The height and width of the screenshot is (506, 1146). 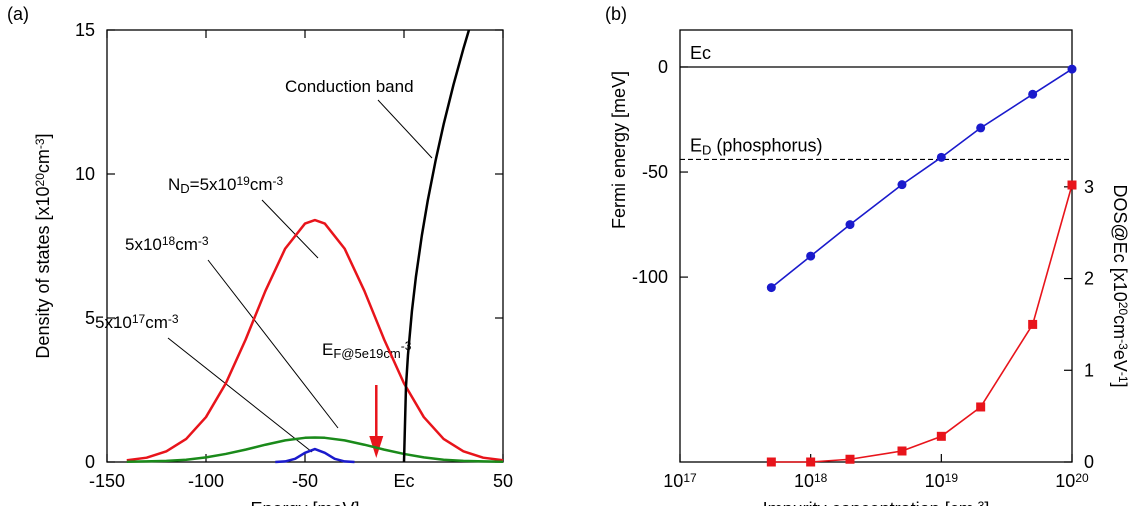 What do you see at coordinates (85, 30) in the screenshot?
I see `y-tick-label: 15` at bounding box center [85, 30].